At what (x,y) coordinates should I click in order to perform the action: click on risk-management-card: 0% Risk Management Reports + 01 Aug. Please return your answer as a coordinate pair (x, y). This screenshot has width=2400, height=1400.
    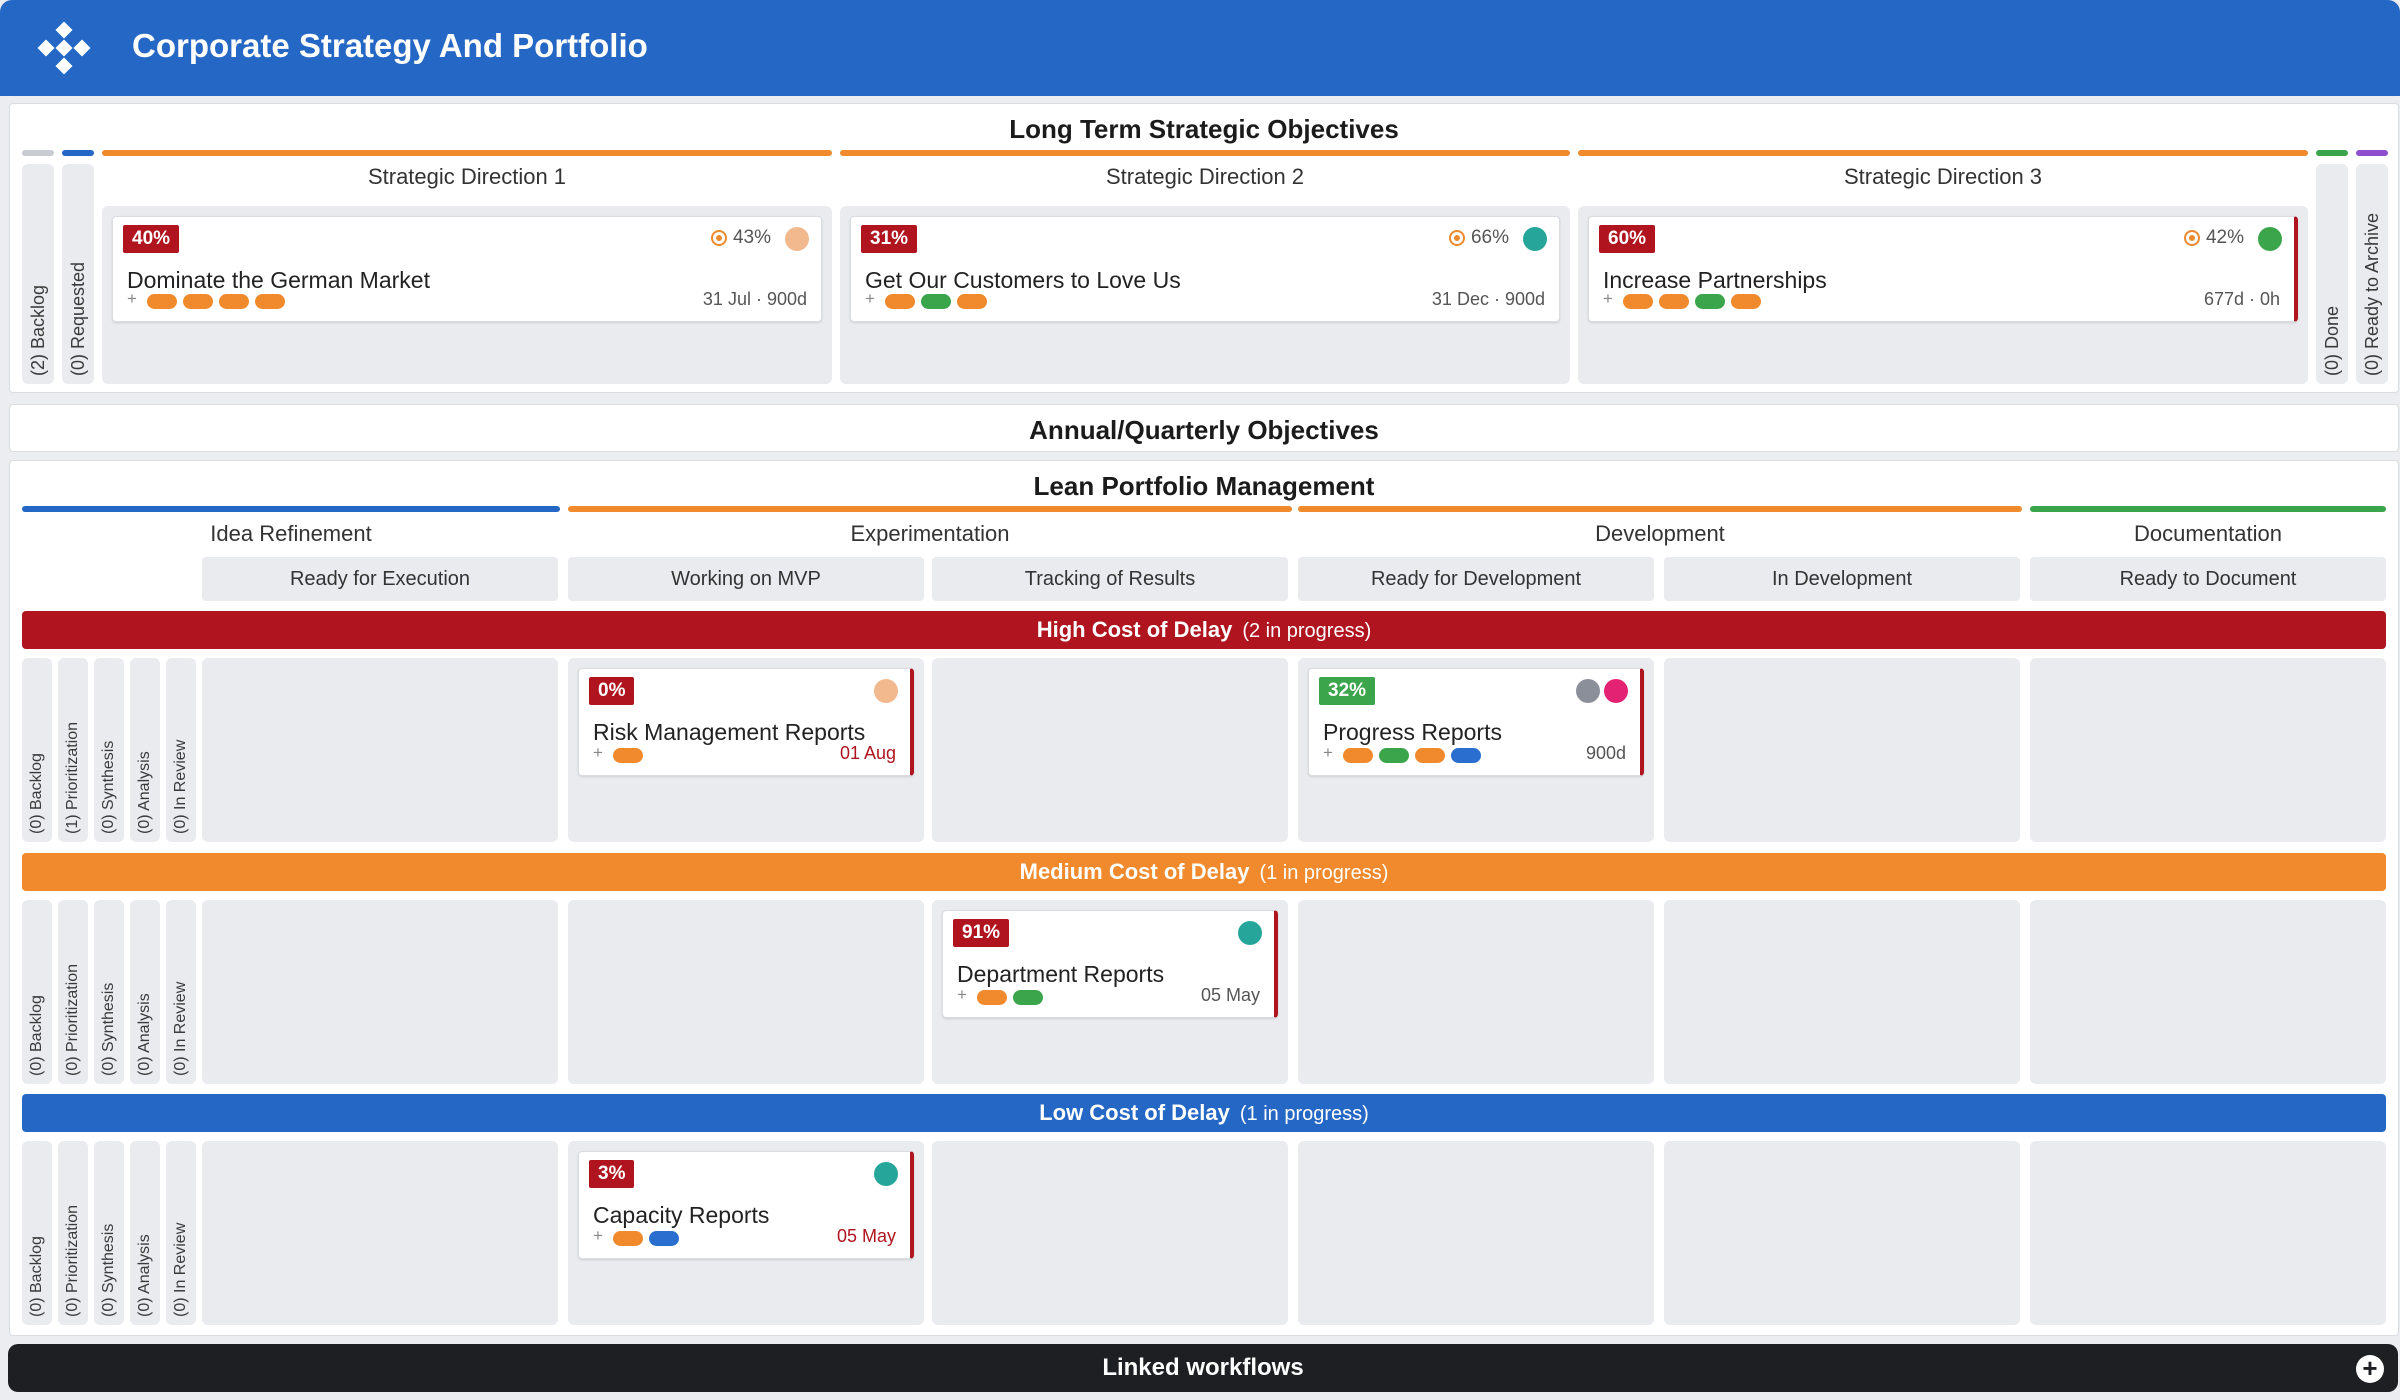
    Looking at the image, I should click on (746, 722).